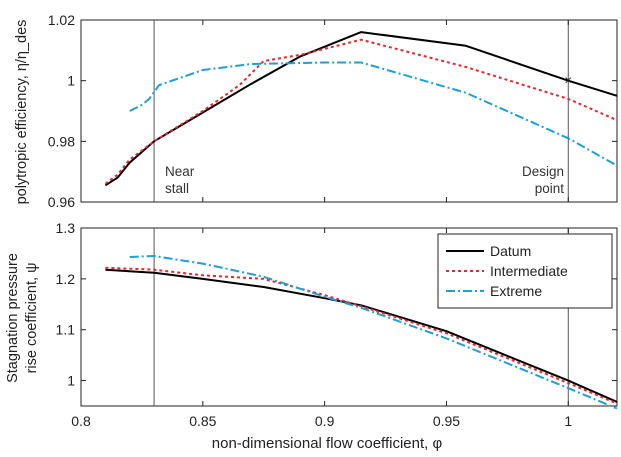  What do you see at coordinates (66, 228) in the screenshot?
I see `y-tick-label-1-3: 1.3` at bounding box center [66, 228].